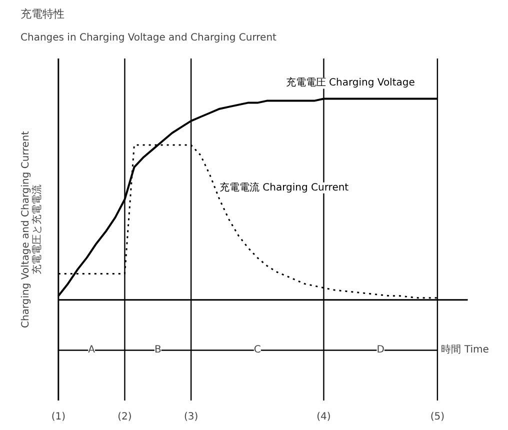  I want to click on x-axis-title: 時間 Time, so click(465, 350).